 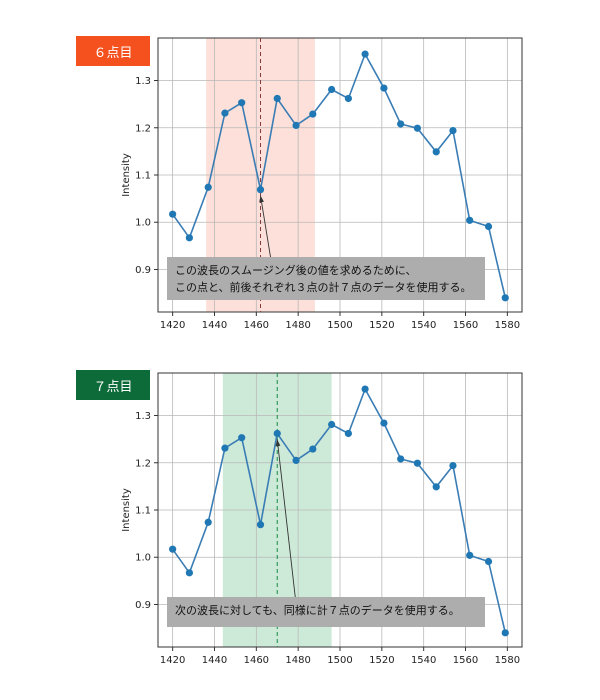 What do you see at coordinates (317, 610) in the screenshot?
I see `annotation-text: 次の波長に対しても、同様に計７点のデータを使用する。` at bounding box center [317, 610].